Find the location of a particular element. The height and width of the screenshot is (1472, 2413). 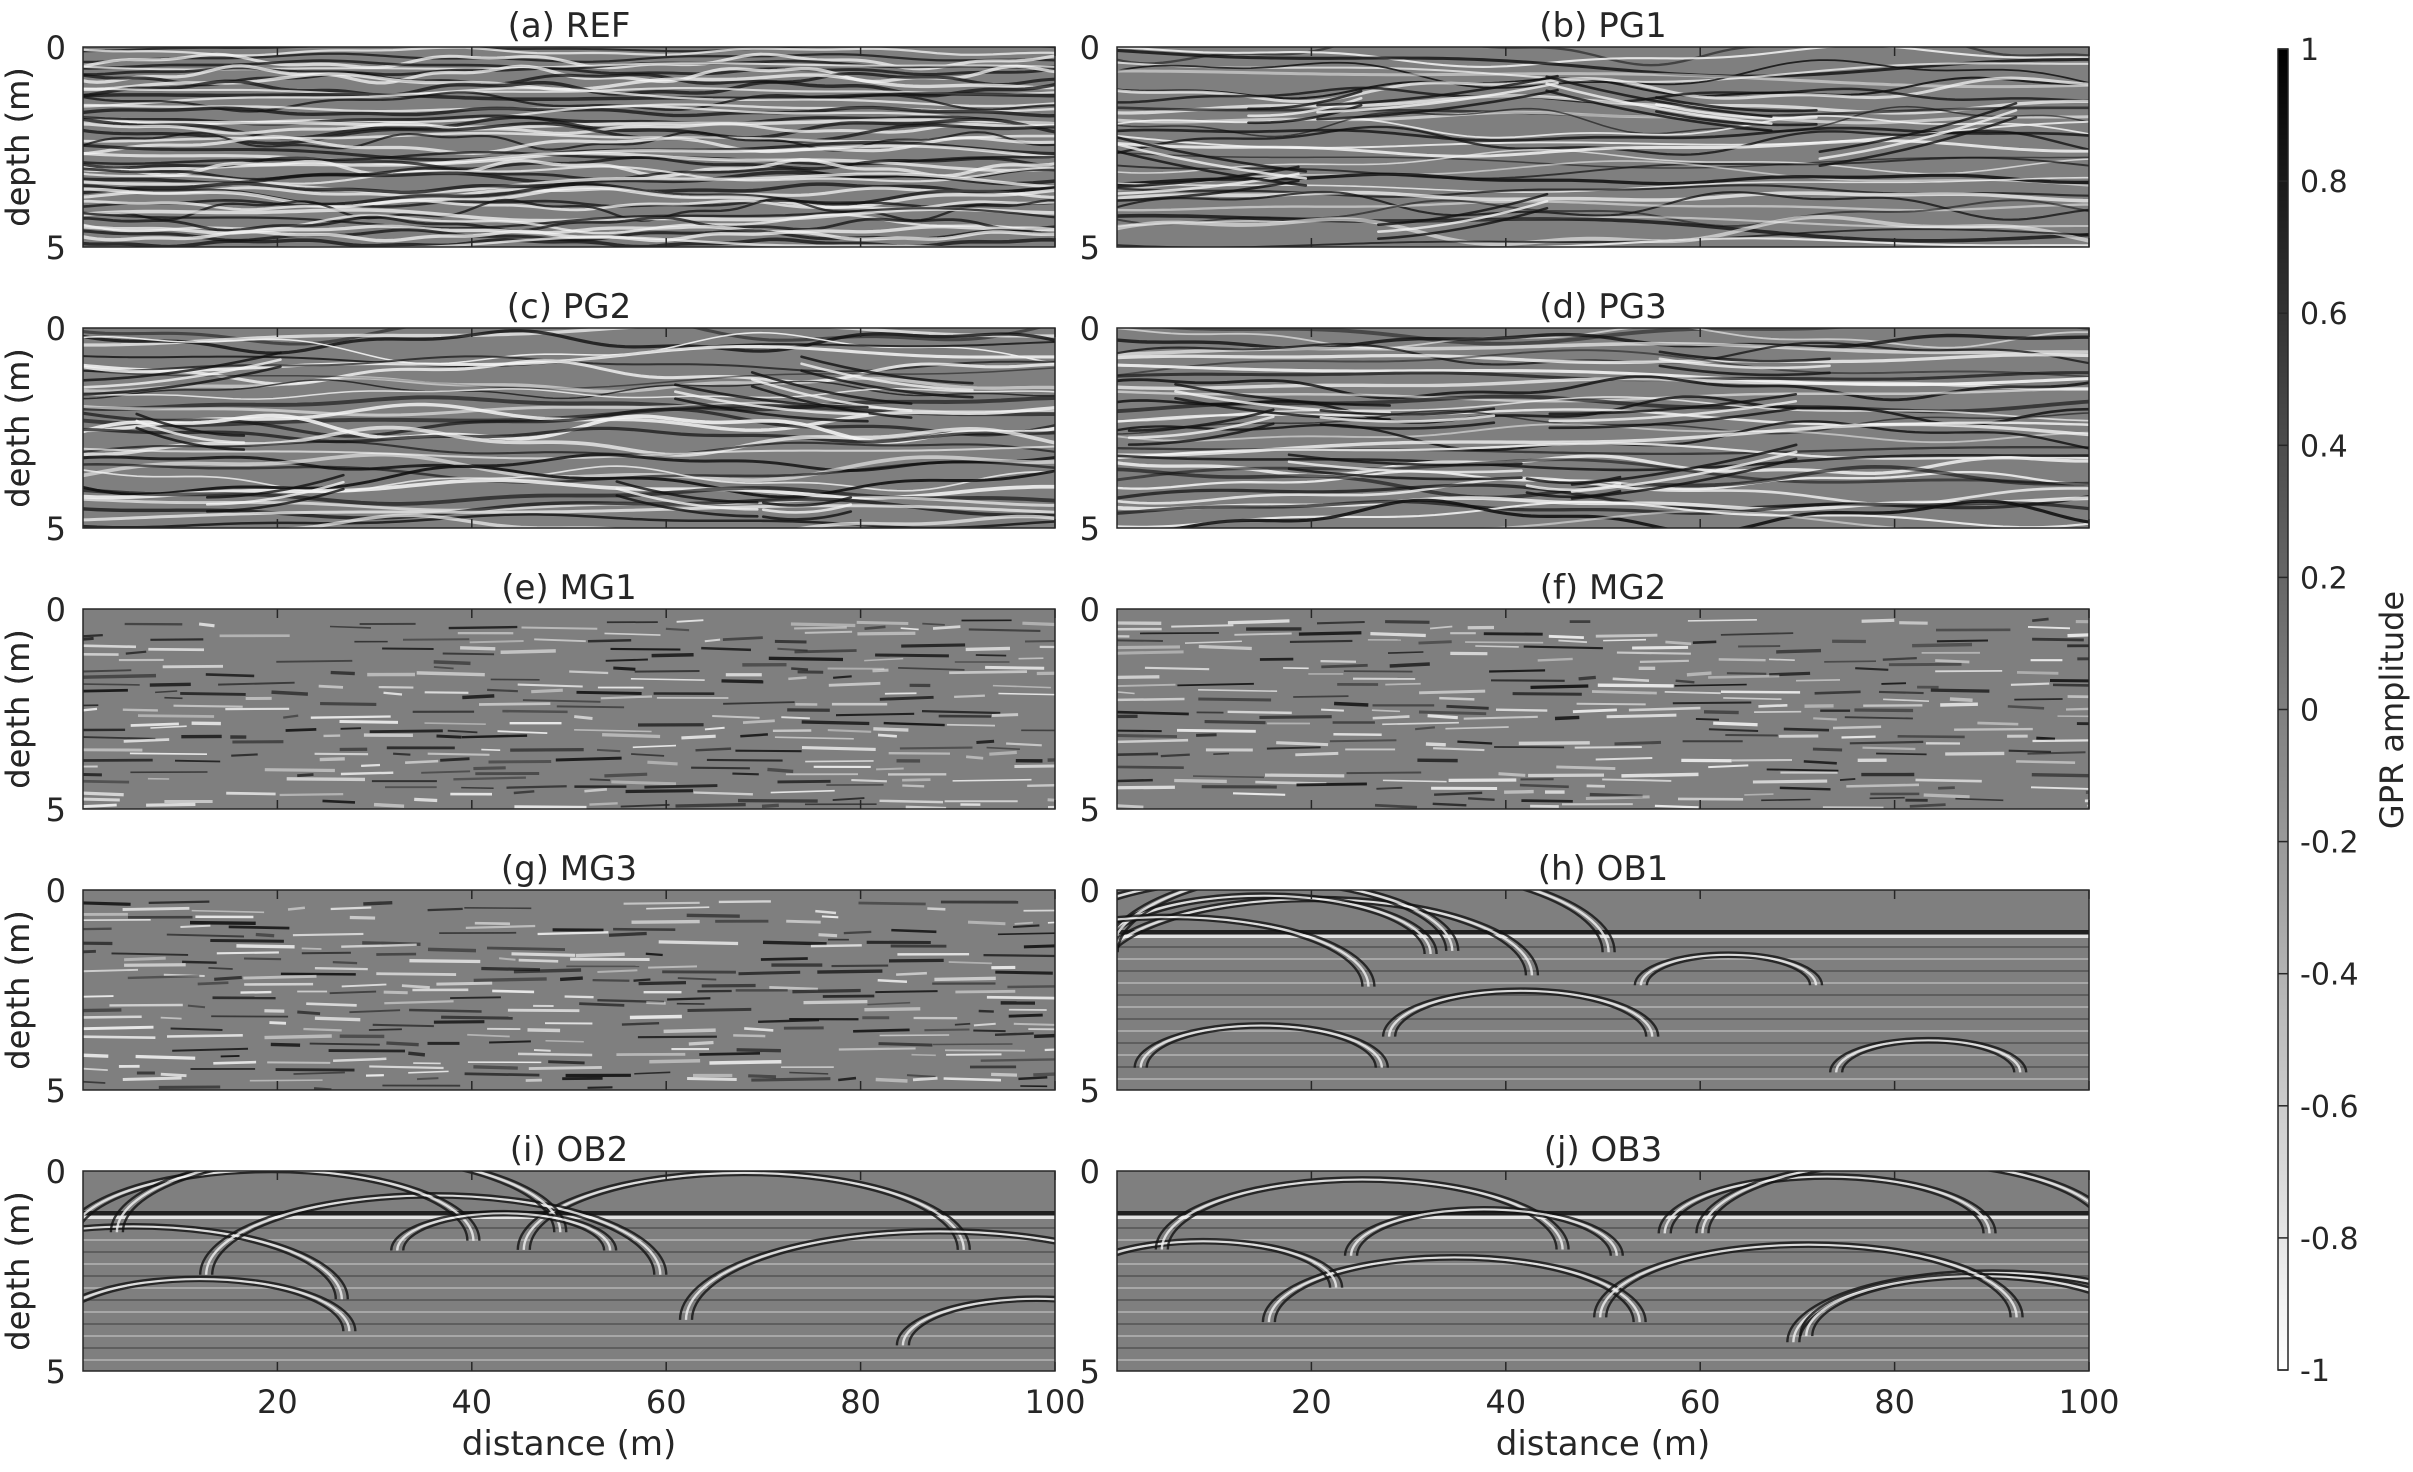

panel-title: (a) REF is located at coordinates (569, 26).